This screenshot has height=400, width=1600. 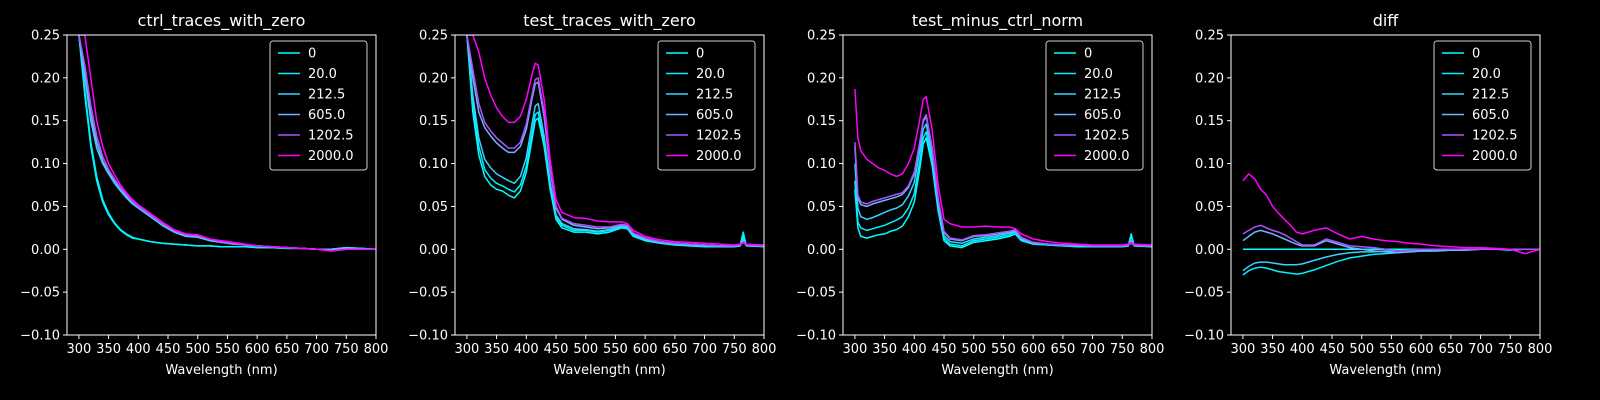 I want to click on chart-title: test_minus_ctrl_norm, so click(x=997, y=21).